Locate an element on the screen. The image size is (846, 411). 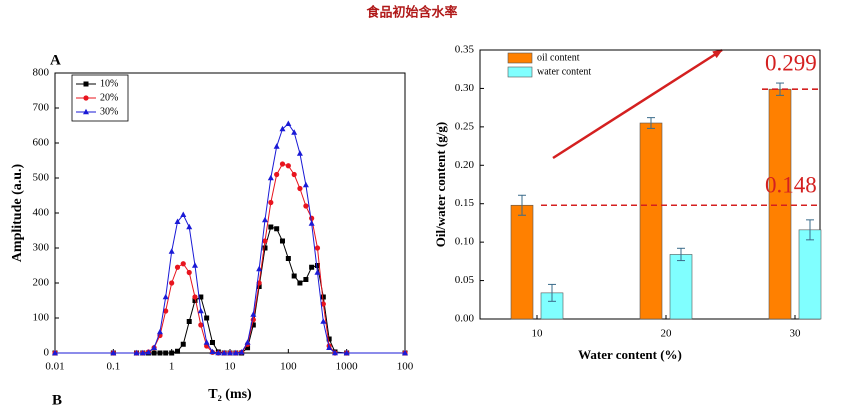
y-tick-label: 0.30 is located at coordinates (465, 88).